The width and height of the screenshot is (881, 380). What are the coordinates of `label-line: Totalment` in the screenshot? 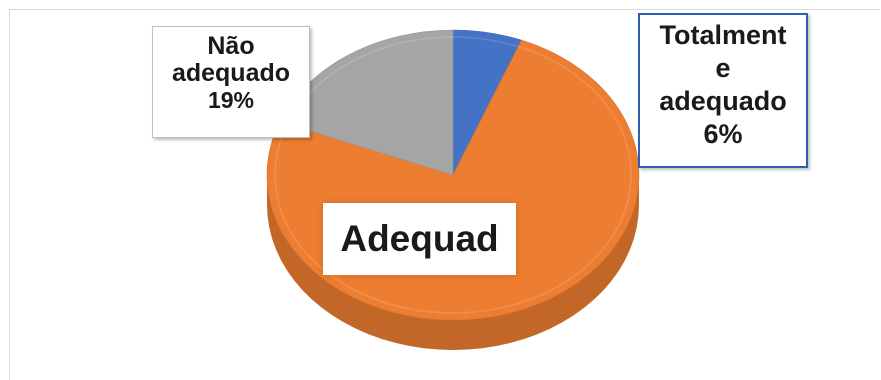 It's located at (723, 35).